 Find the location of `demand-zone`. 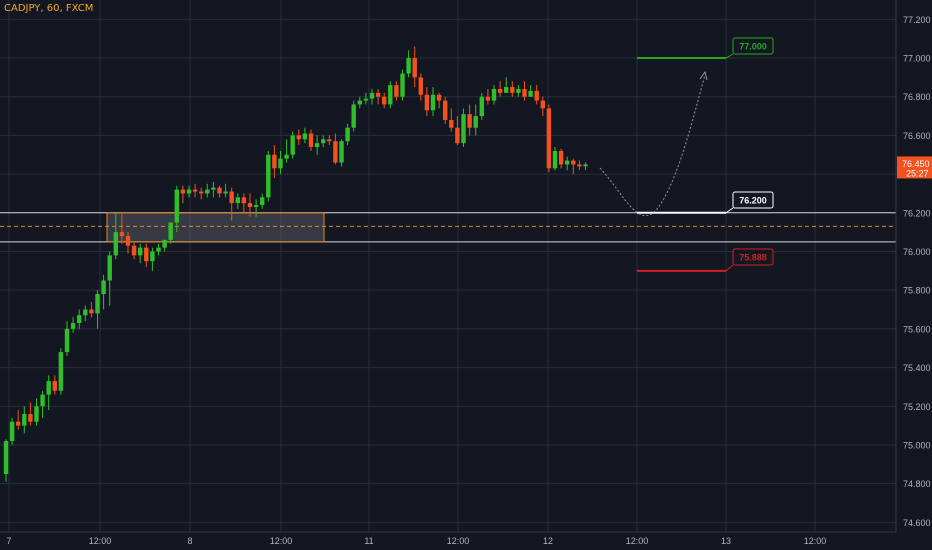

demand-zone is located at coordinates (448, 227).